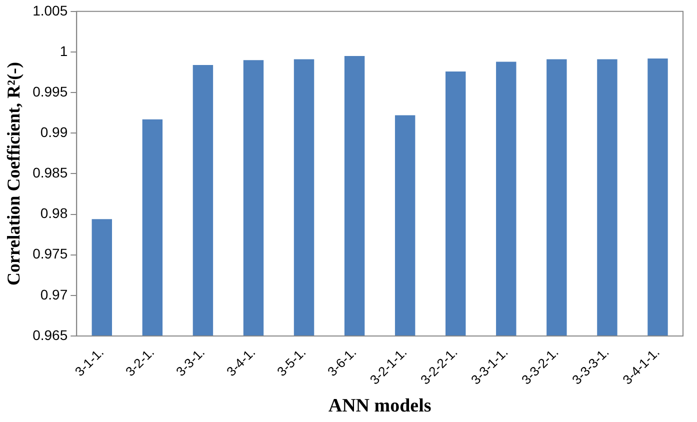 This screenshot has height=422, width=697. What do you see at coordinates (13, 174) in the screenshot?
I see `y-axis-title: Correlation Coefficient, R²(-)` at bounding box center [13, 174].